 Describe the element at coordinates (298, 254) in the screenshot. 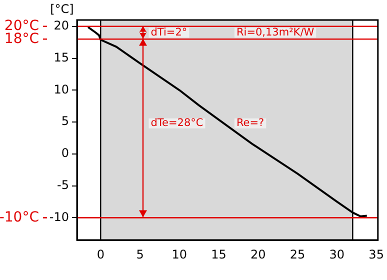

I see `x-tick-label: 25` at that location.